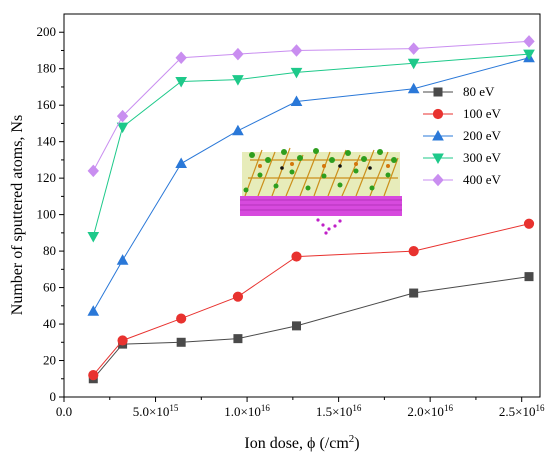 The image size is (550, 464). I want to click on legend-item: 80 eV, so click(459, 91).